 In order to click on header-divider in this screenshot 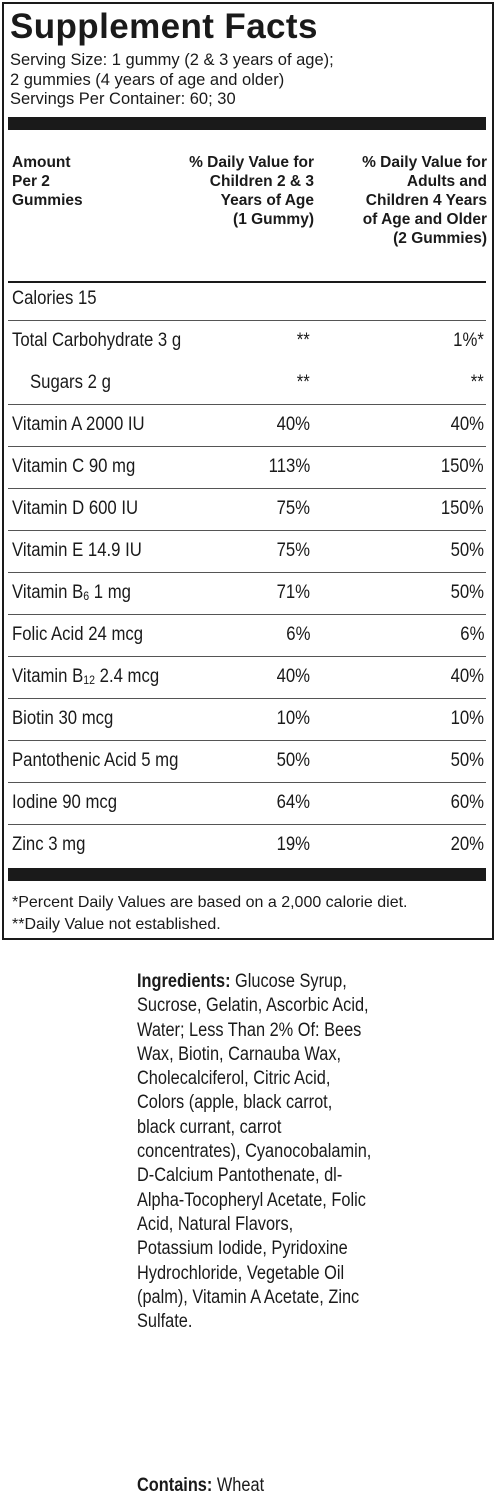, I will do `click(247, 282)`.